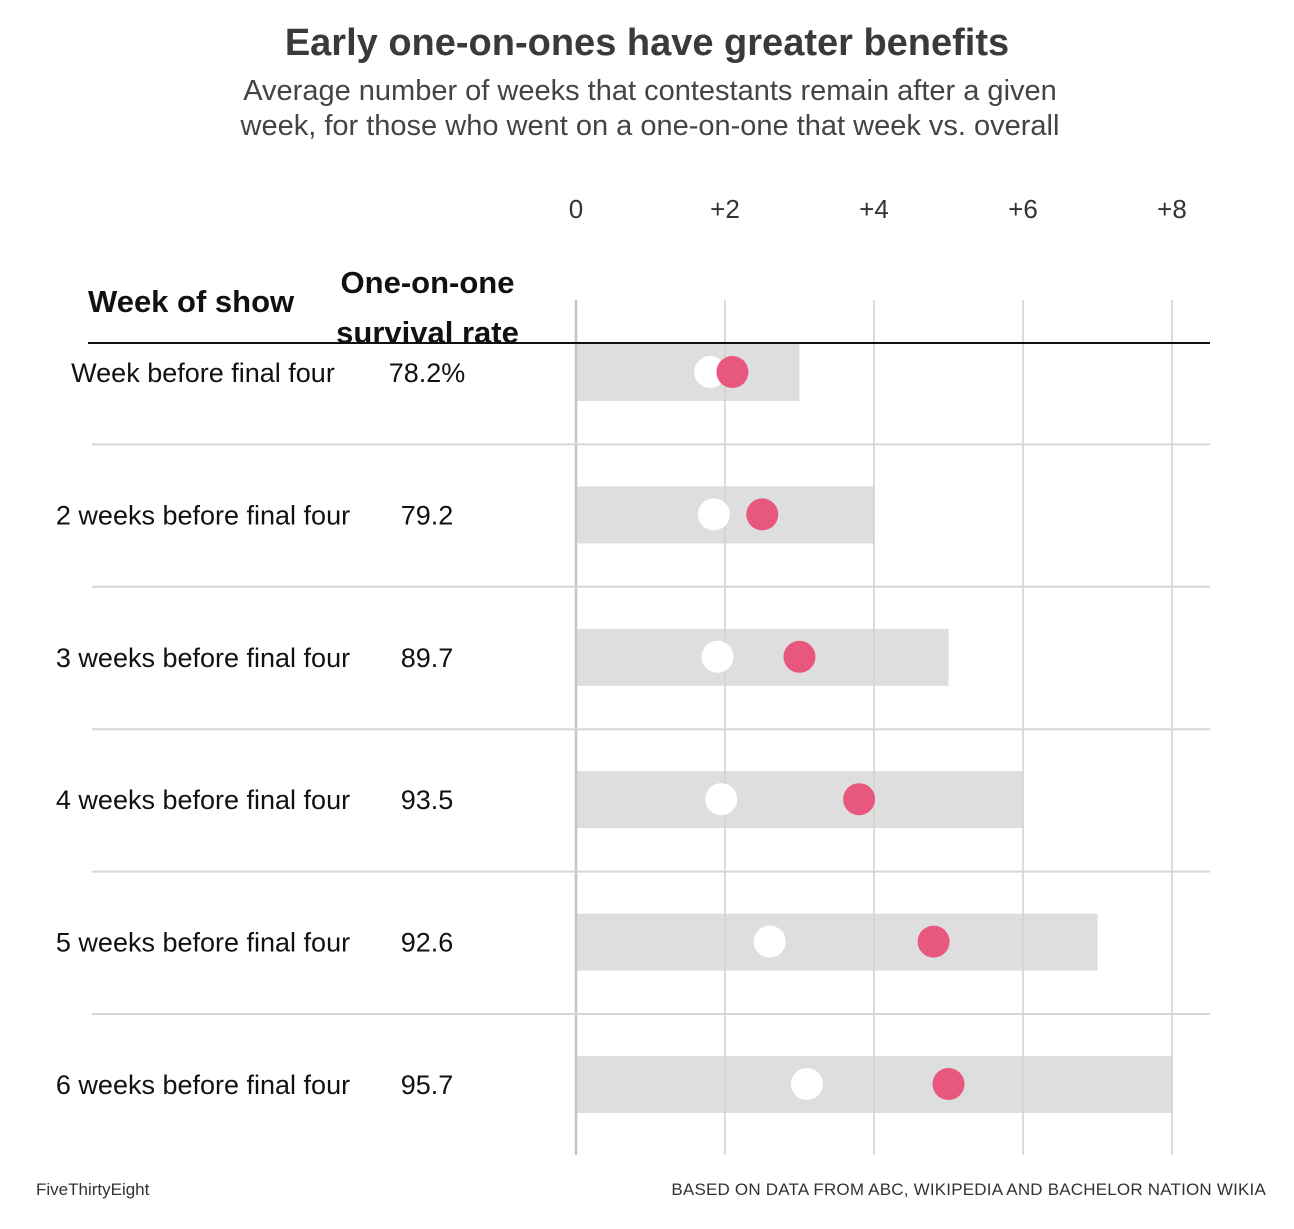 This screenshot has height=1229, width=1294. I want to click on x-tick-label: +8, so click(1172, 209).